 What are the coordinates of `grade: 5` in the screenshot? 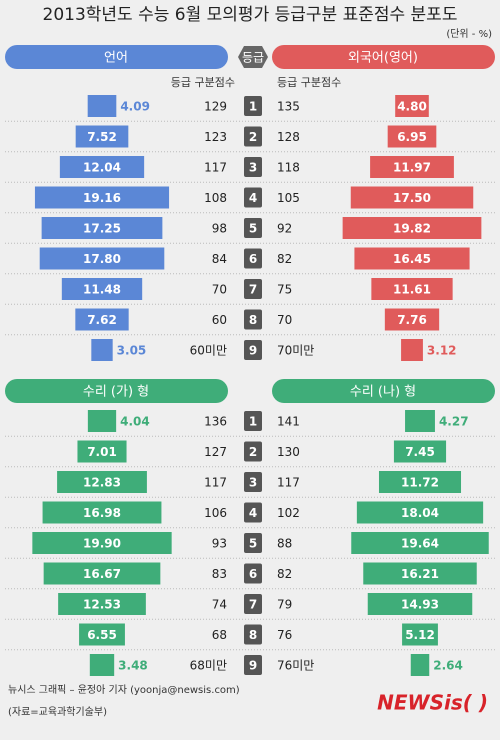 It's located at (253, 544).